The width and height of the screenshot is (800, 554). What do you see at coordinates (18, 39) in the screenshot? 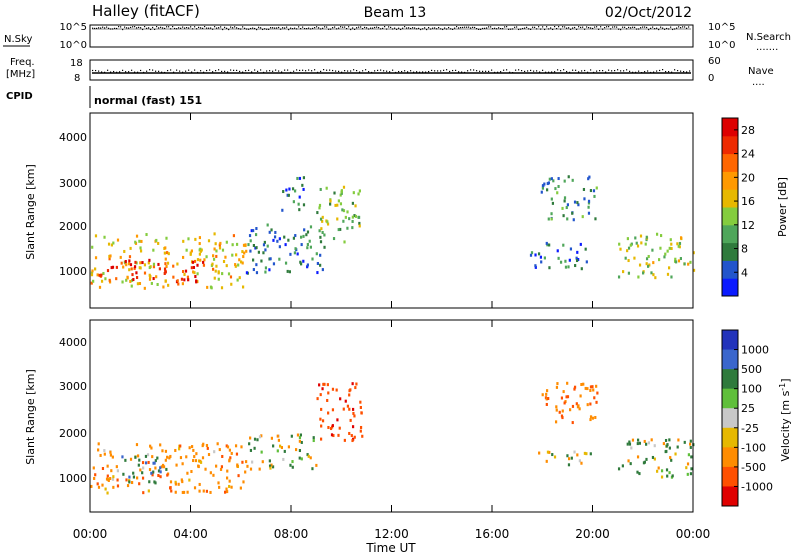
I see `nsky-label: N.Sky` at bounding box center [18, 39].